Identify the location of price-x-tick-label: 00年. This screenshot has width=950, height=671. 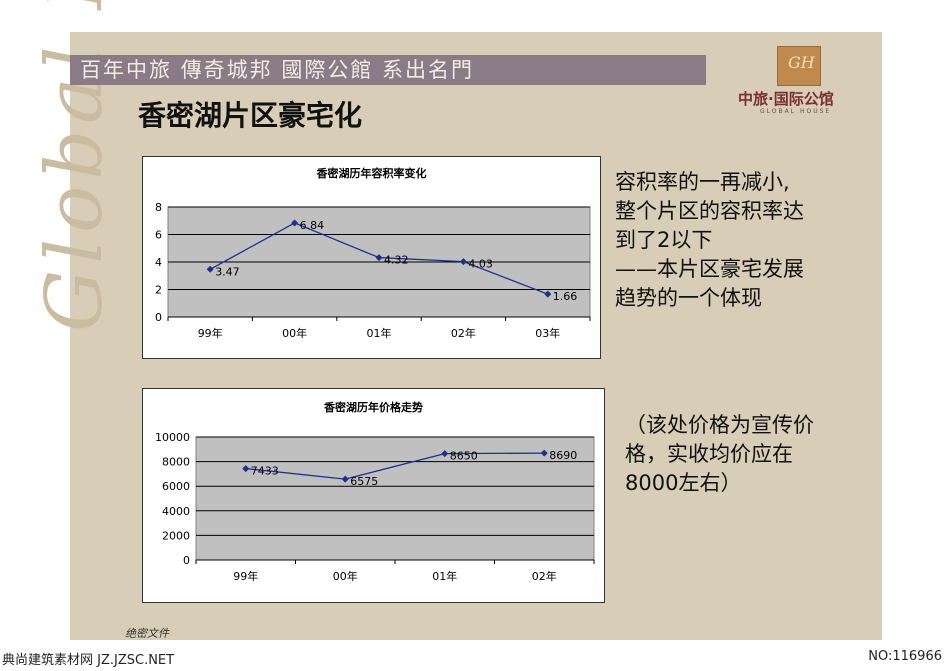
(345, 576).